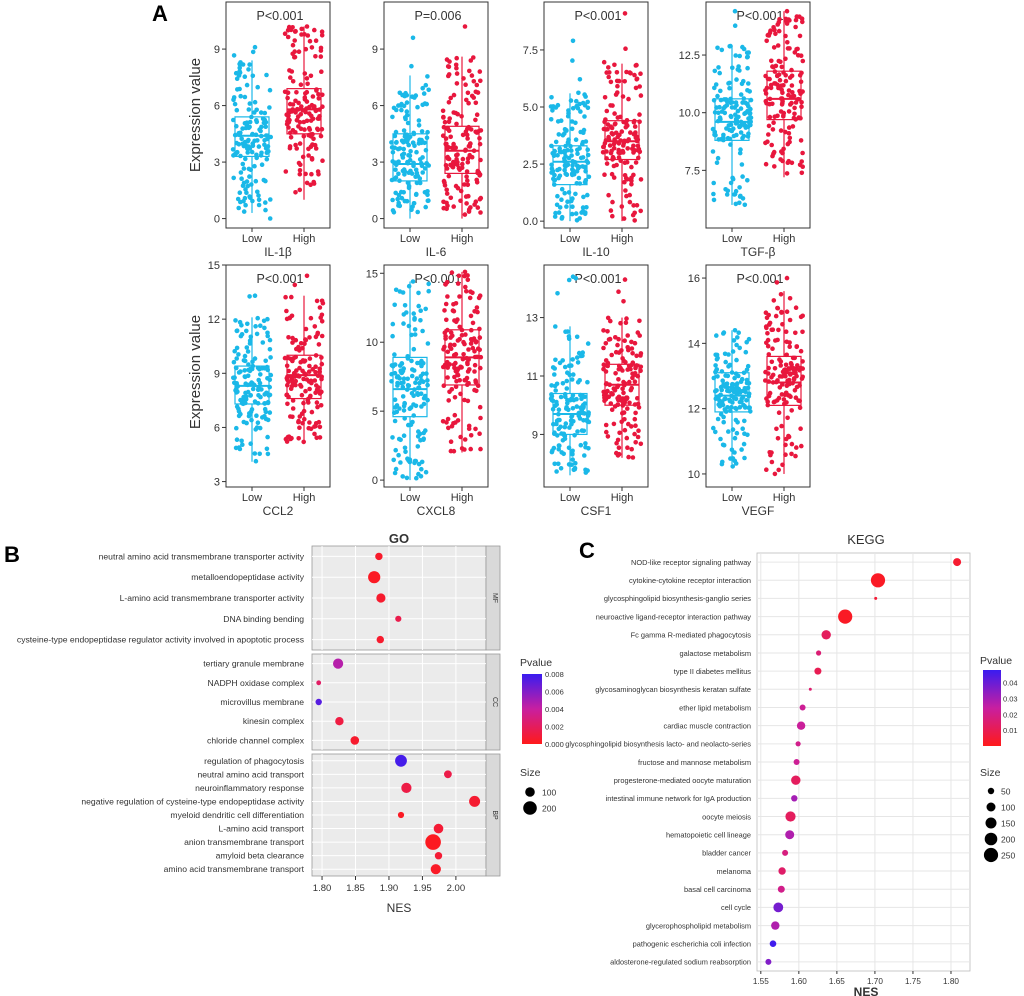  What do you see at coordinates (761, 981) in the screenshot?
I see `x-tick-label: 1.55` at bounding box center [761, 981].